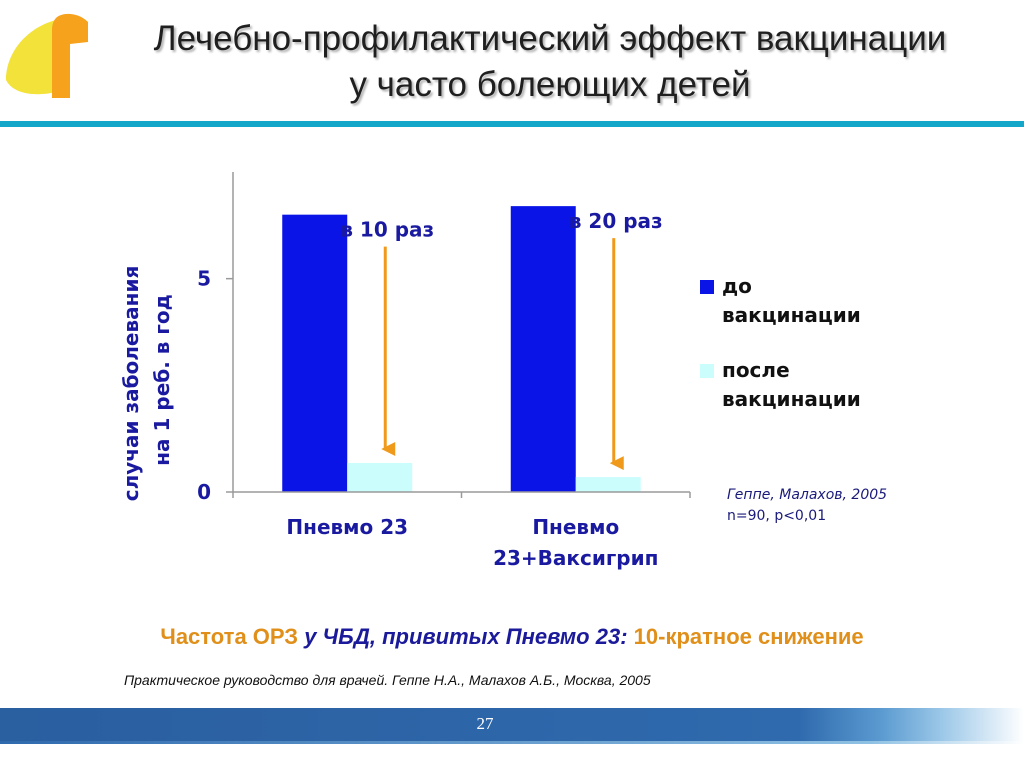 The image size is (1024, 768). Describe the element at coordinates (550, 84) in the screenshot. I see `title-line-2: у часто болеющих детей` at that location.